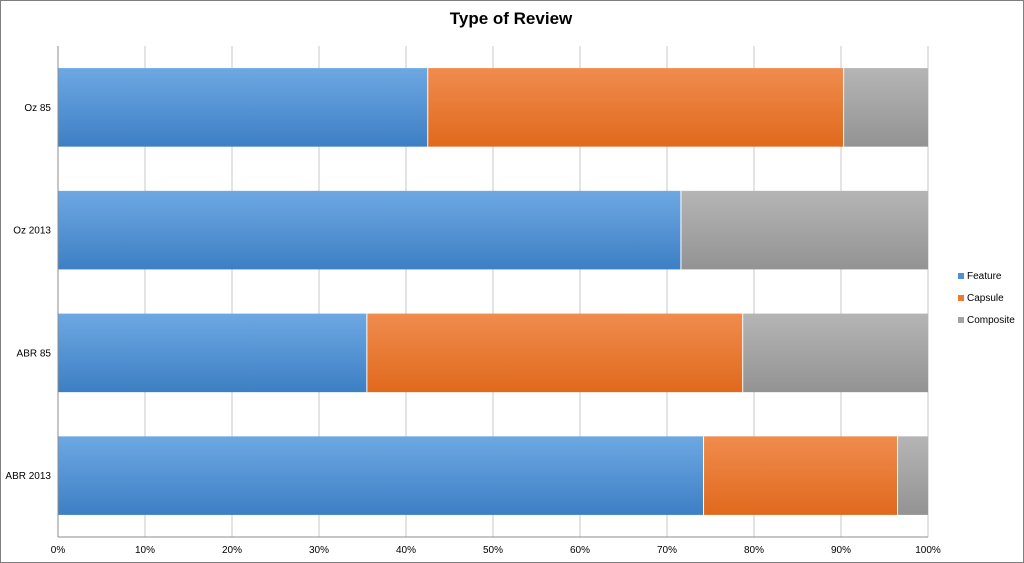  I want to click on x-tick-label: 80%, so click(754, 550).